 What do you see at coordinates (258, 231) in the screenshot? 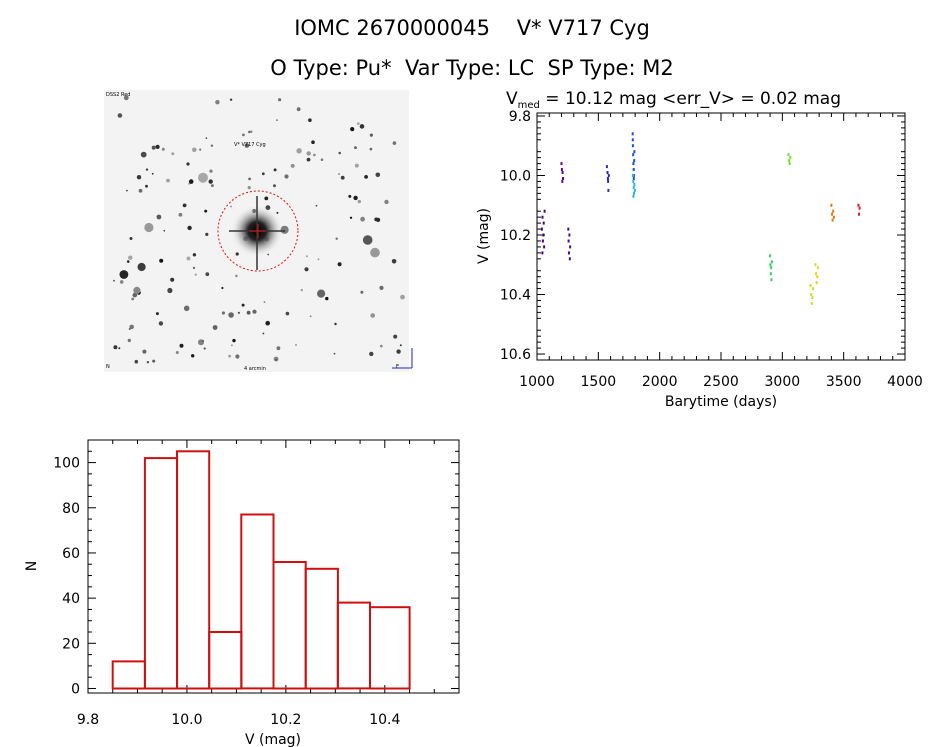
I see `finder-image: DSS2 Red V* V717 Cyg 4 arcmin N E` at bounding box center [258, 231].